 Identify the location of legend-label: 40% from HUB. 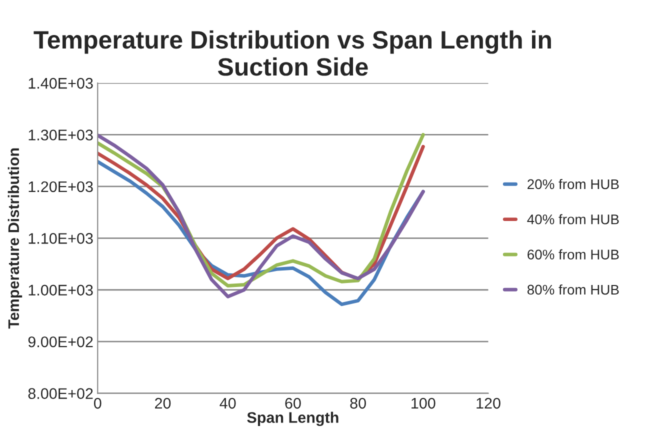
(573, 219).